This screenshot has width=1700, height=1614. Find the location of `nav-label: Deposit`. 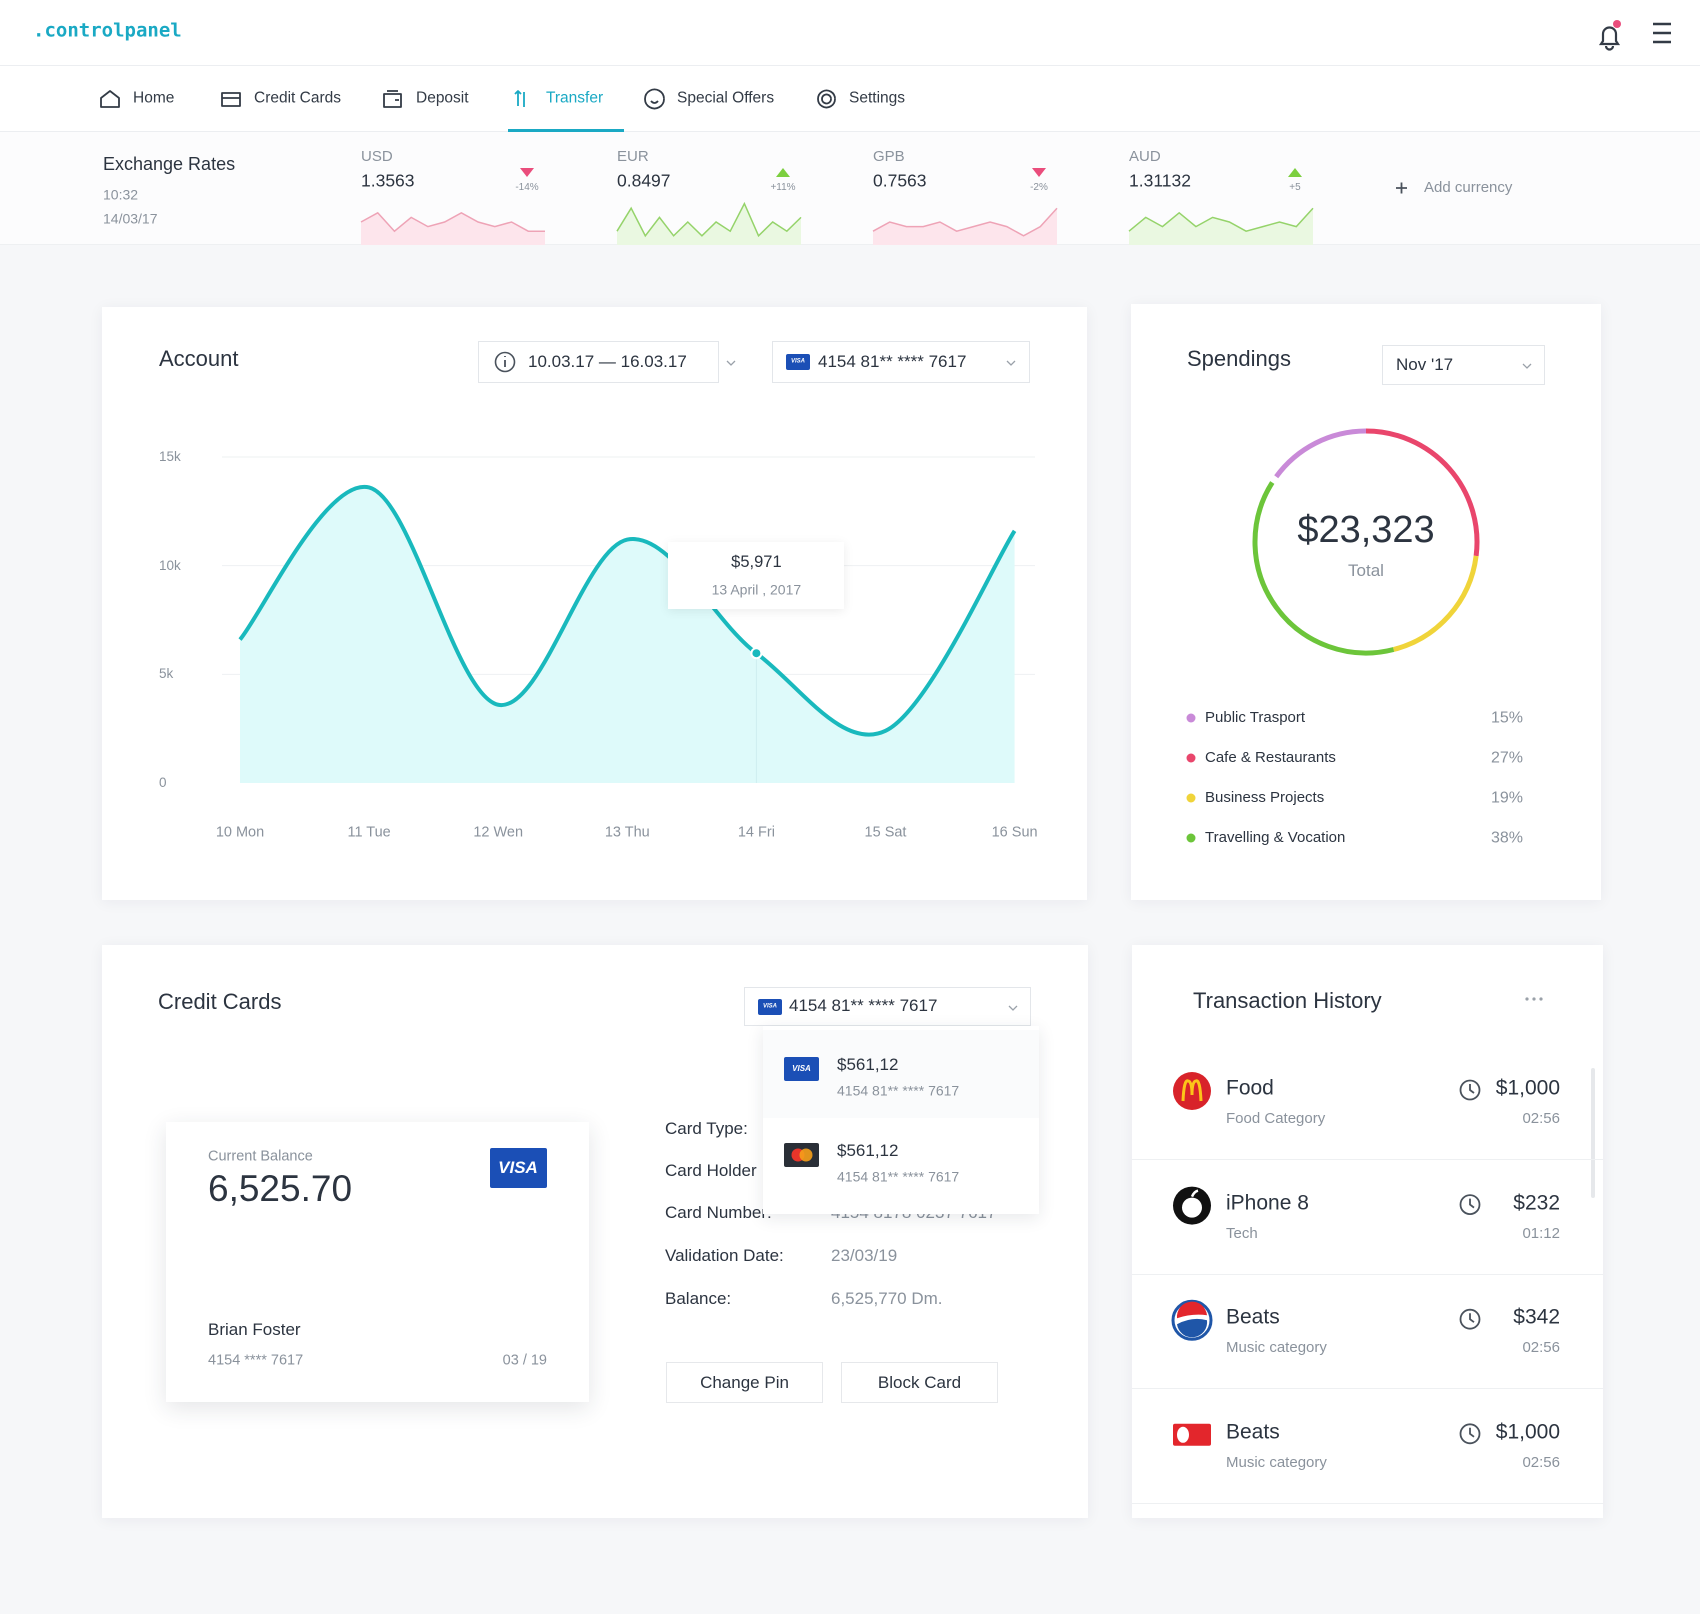

nav-label: Deposit is located at coordinates (442, 98).